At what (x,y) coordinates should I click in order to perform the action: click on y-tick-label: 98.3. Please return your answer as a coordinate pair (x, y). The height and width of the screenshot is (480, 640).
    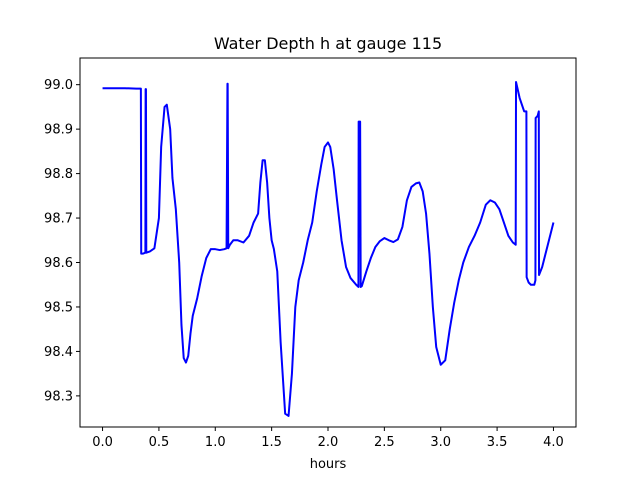
    Looking at the image, I should click on (58, 396).